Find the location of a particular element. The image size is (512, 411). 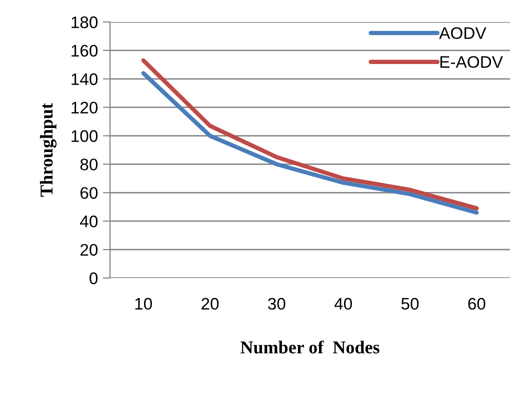

y-tick-label: 0 is located at coordinates (94, 278).